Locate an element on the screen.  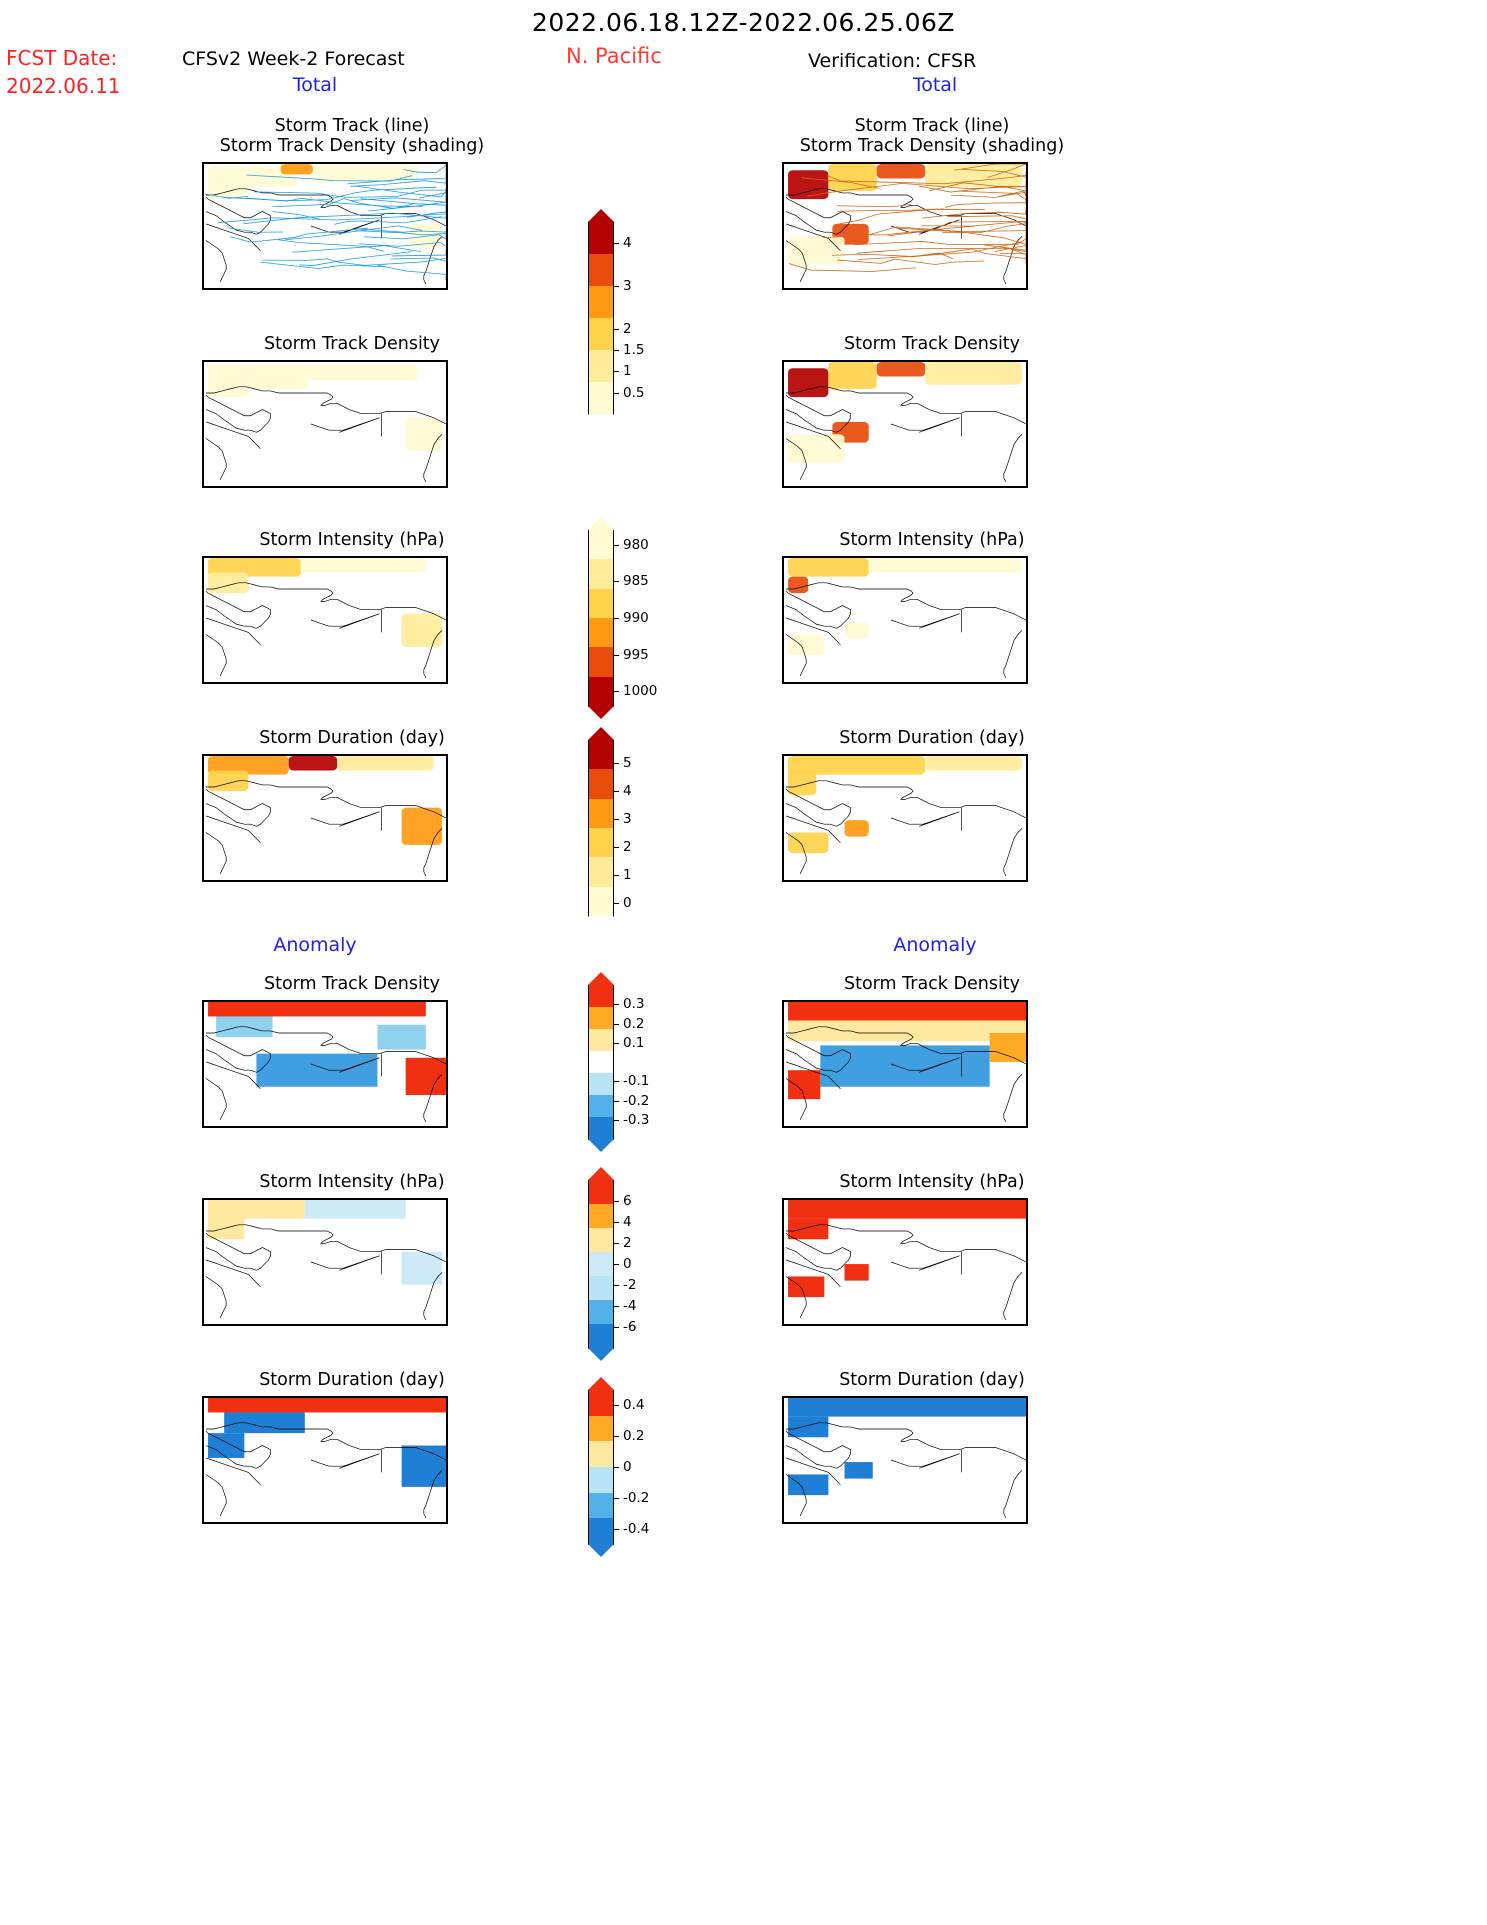
map-shading-fcst-storm-duration is located at coordinates (325, 816).